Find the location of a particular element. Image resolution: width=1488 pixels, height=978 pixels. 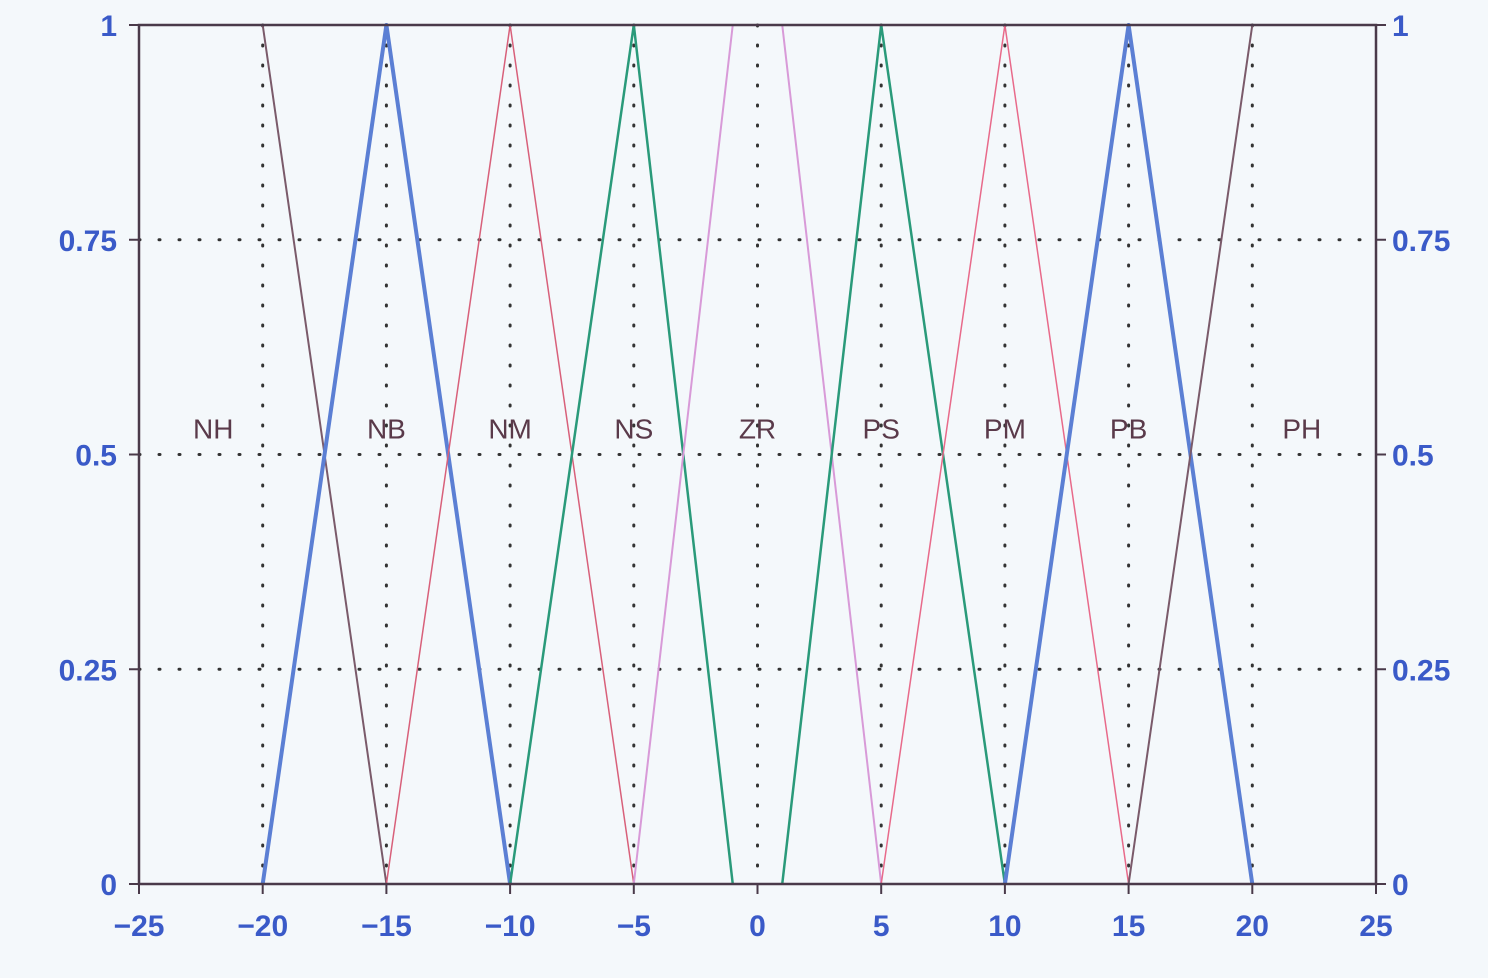

y-tick-label-right: 0.75 is located at coordinates (1421, 241).